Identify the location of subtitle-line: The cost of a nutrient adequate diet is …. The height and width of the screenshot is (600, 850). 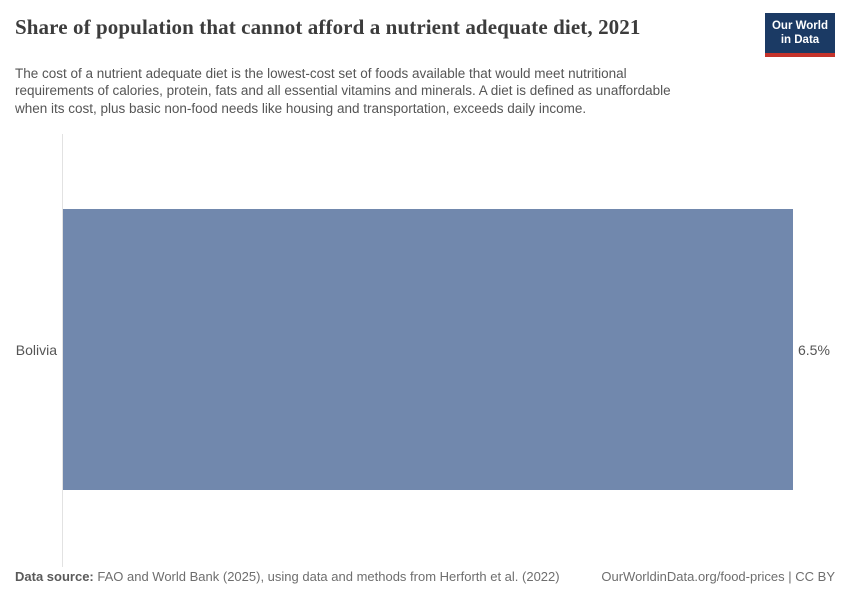
(321, 73).